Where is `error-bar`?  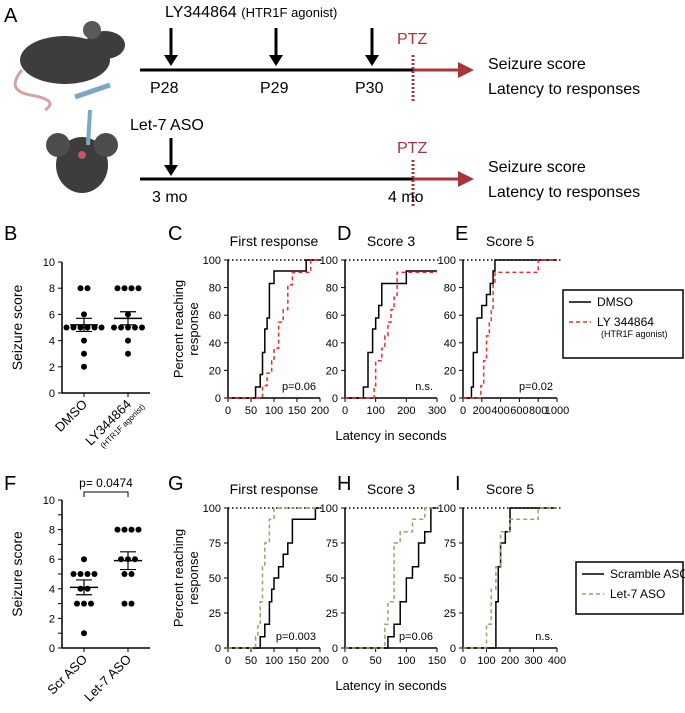
error-bar is located at coordinates (84, 587).